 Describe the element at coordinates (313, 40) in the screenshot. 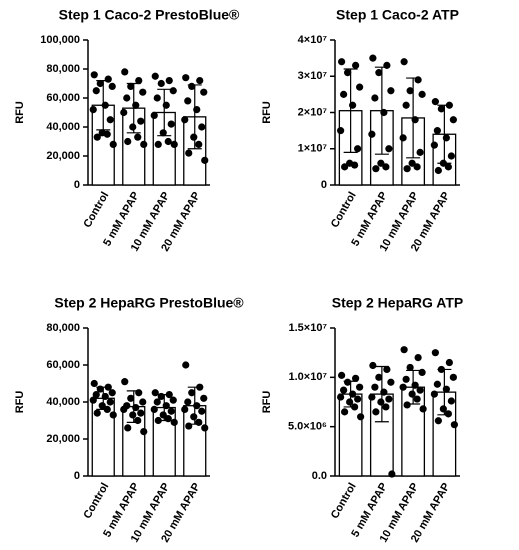

I see `y-tick-label: 4×10⁷` at that location.